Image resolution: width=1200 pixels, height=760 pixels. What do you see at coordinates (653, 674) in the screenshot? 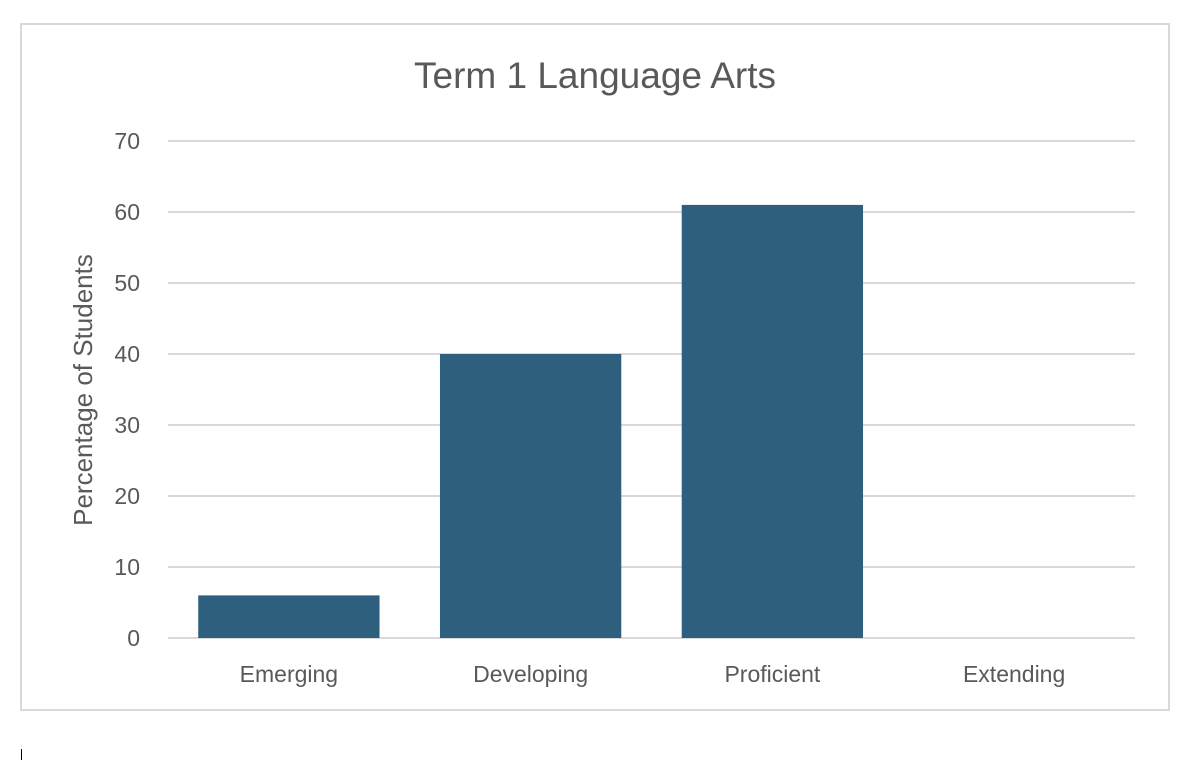
I see `x-axis-ticks: Emerging Developing Proficient Extending` at bounding box center [653, 674].